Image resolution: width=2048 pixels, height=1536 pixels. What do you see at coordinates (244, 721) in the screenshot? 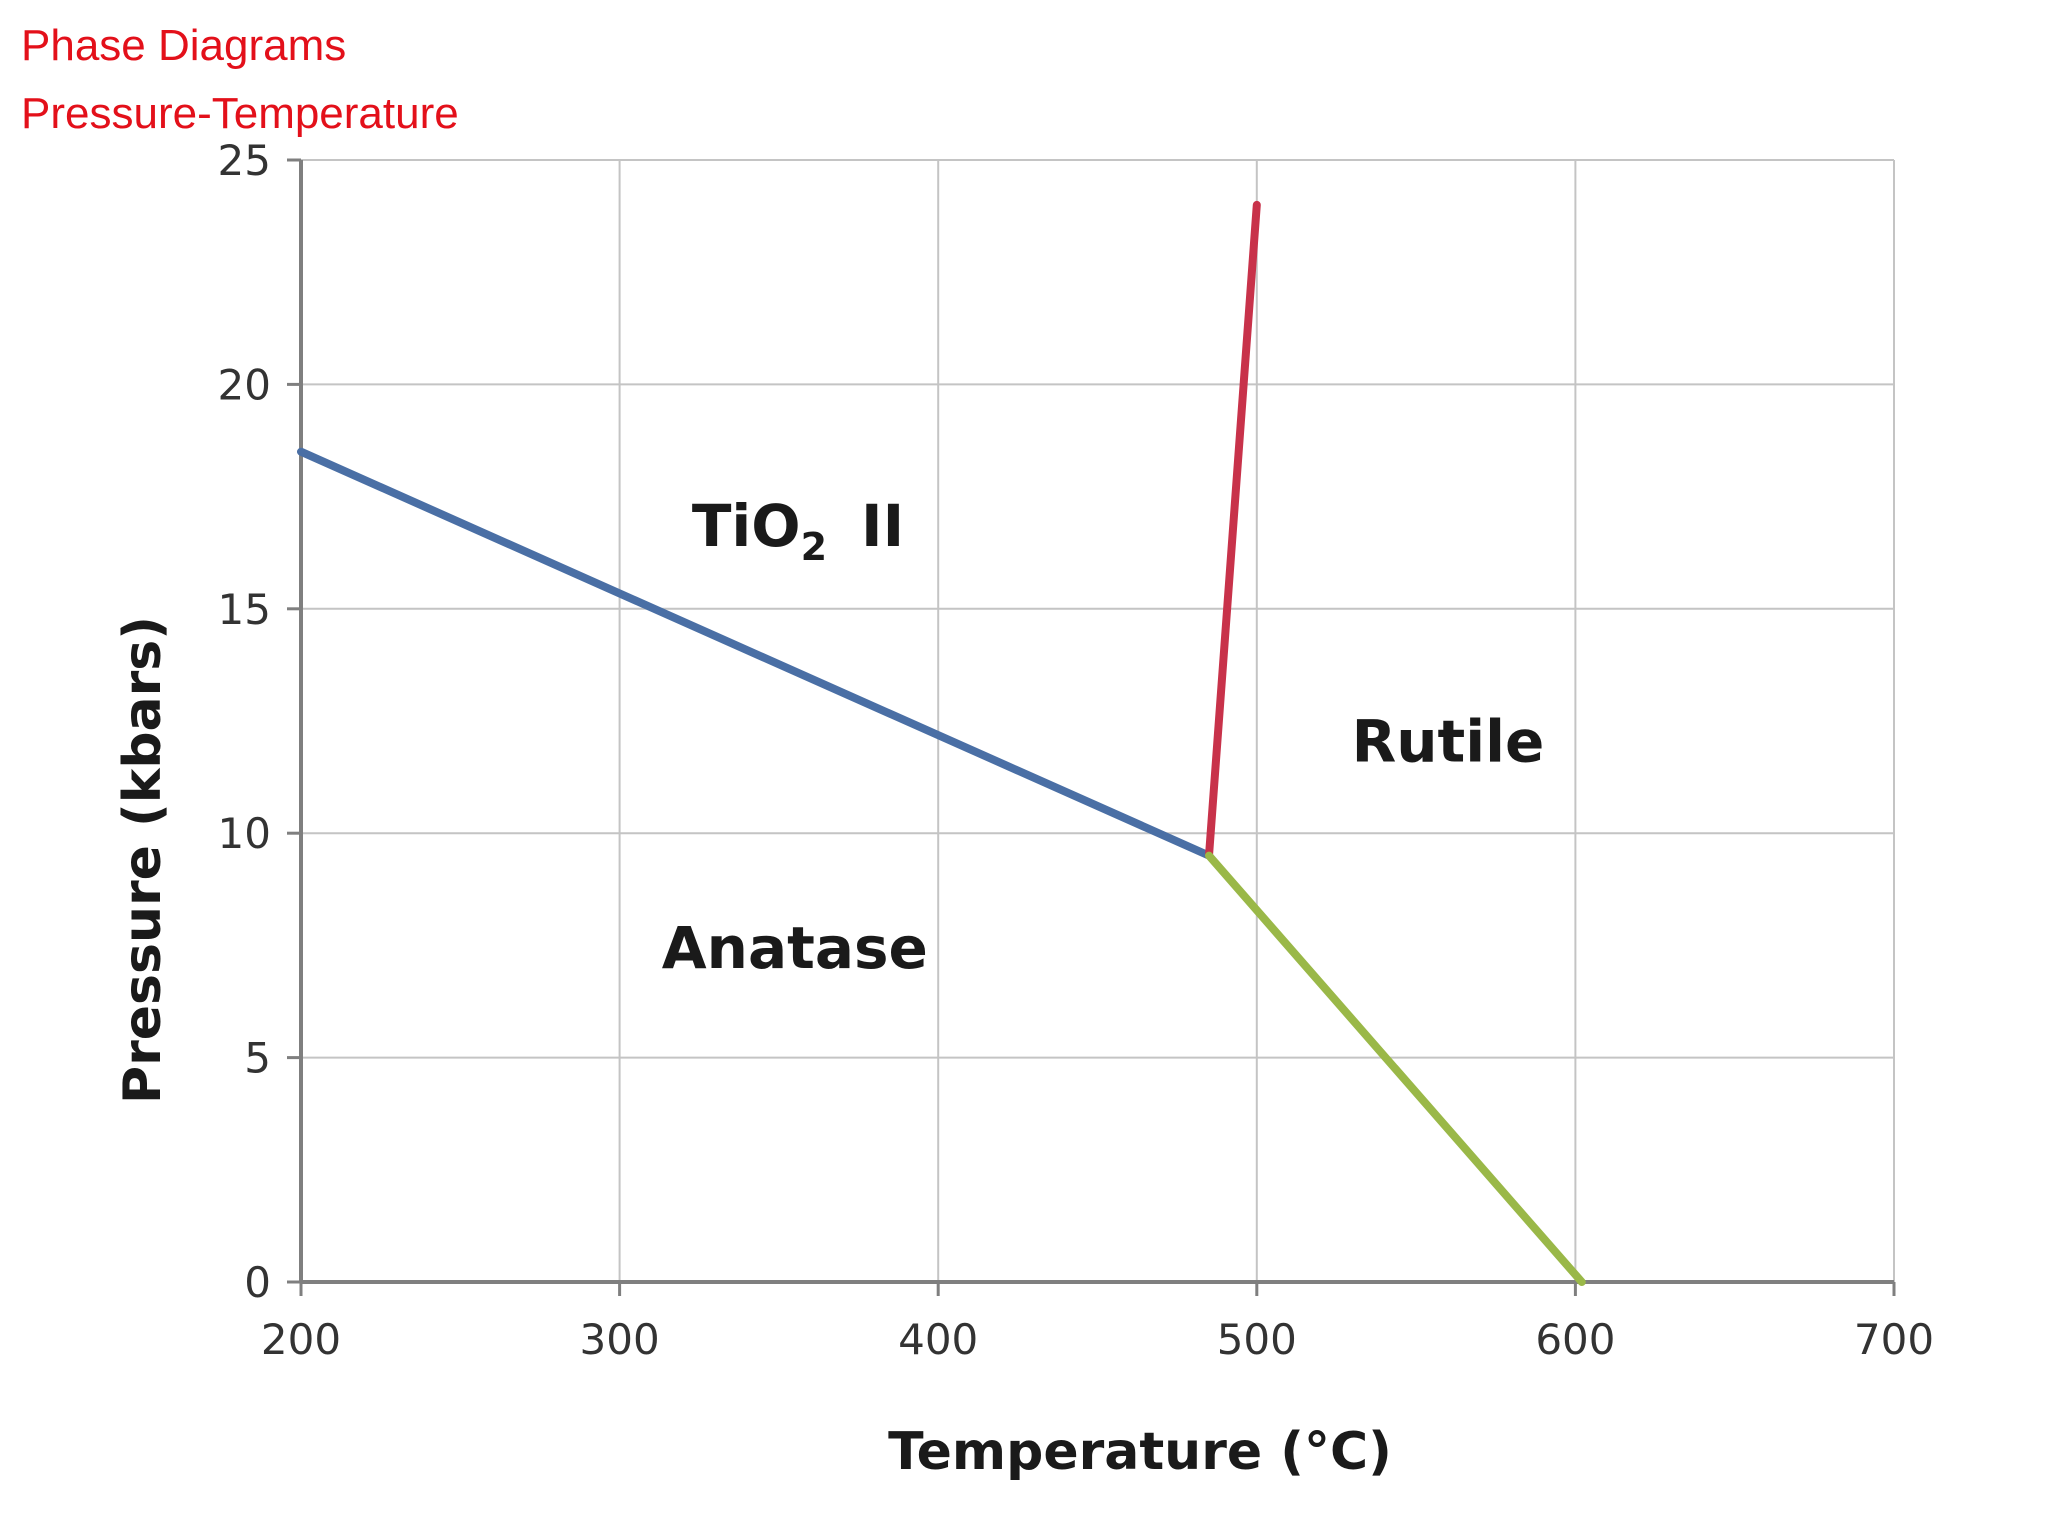
I see `y-tick-labels: 0 5 10 15 20 25` at bounding box center [244, 721].